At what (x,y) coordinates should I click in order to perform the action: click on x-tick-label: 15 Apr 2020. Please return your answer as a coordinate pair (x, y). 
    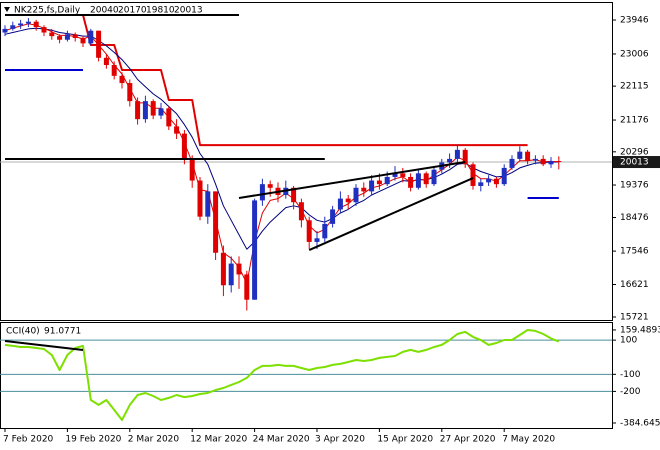
    Looking at the image, I should click on (405, 440).